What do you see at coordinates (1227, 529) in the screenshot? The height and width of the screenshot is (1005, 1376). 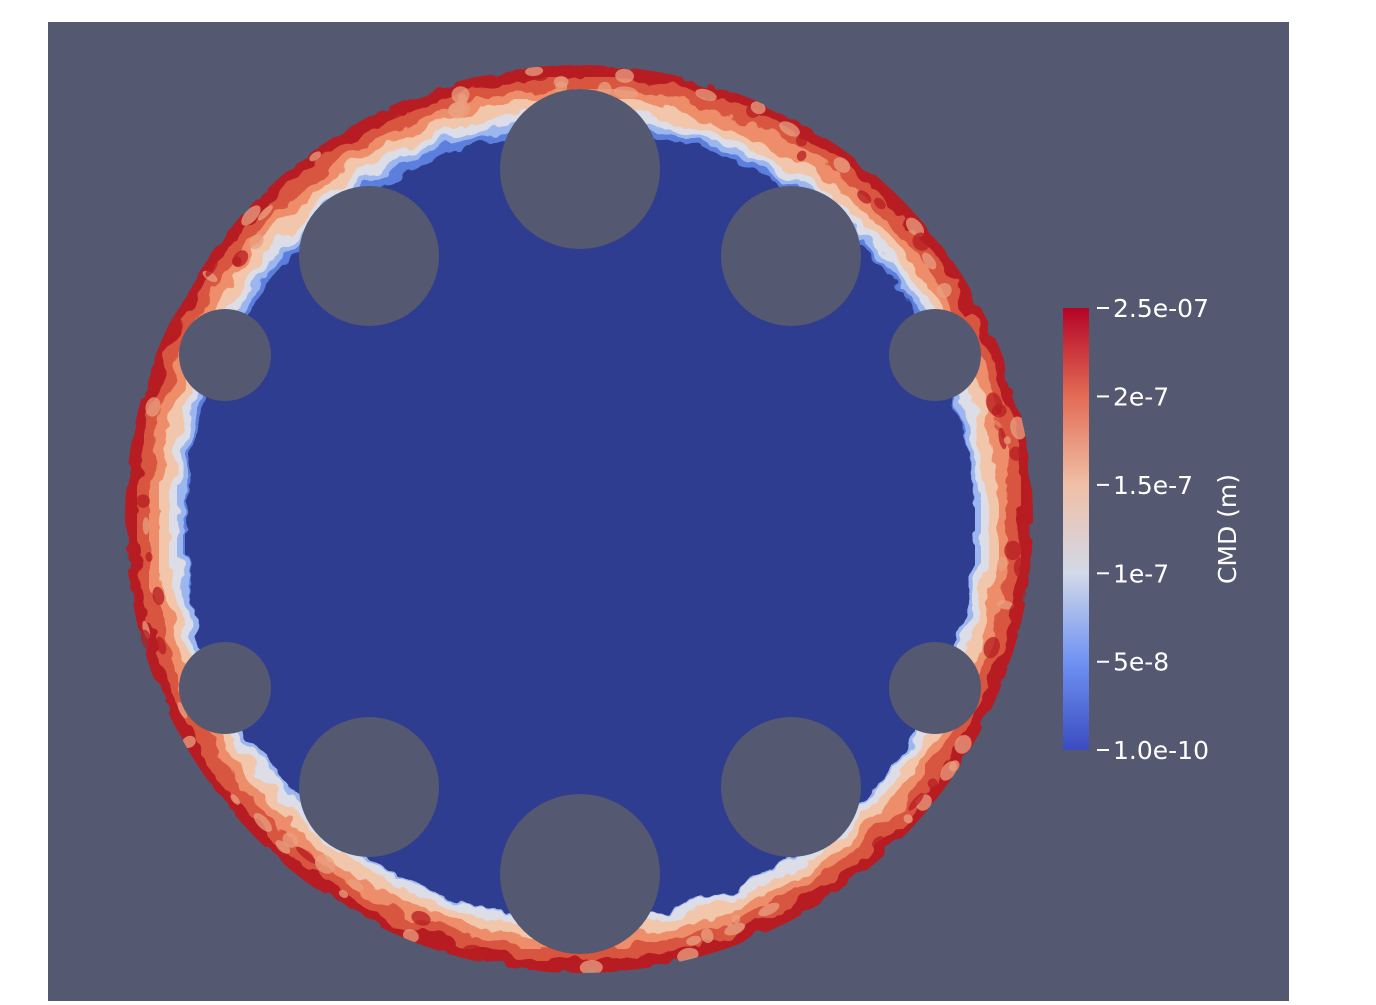 I see `colorbar-title: CMD (m)` at bounding box center [1227, 529].